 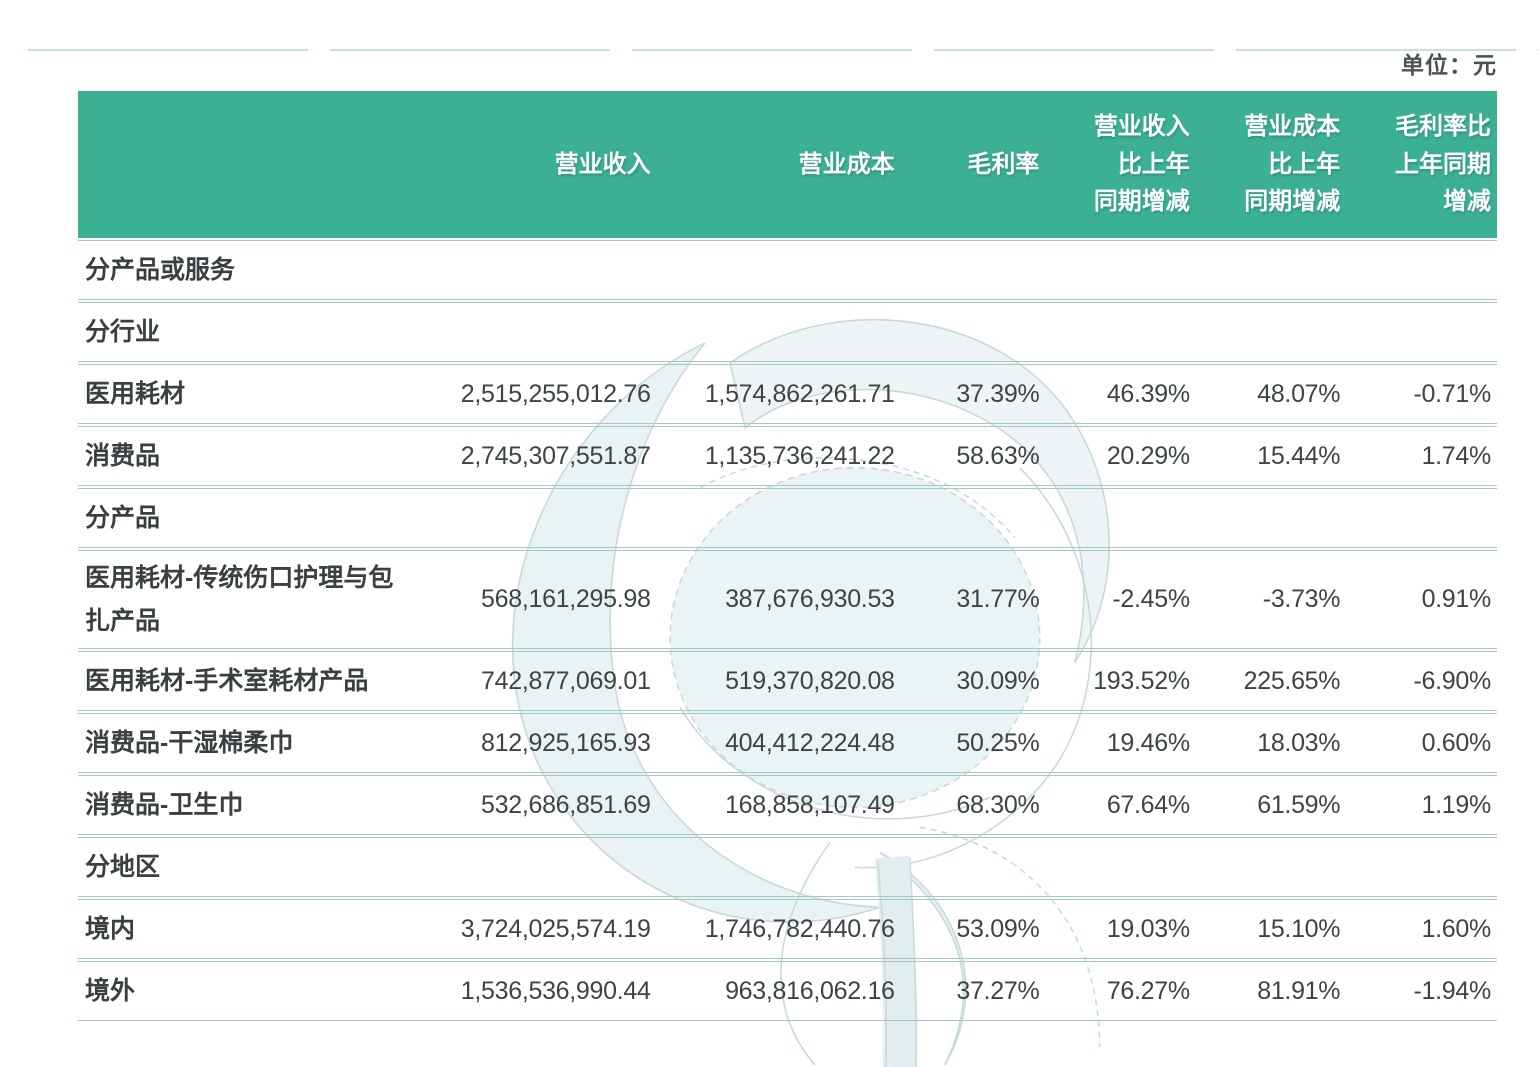 I want to click on cell-value: 67.64%, so click(x=1148, y=804).